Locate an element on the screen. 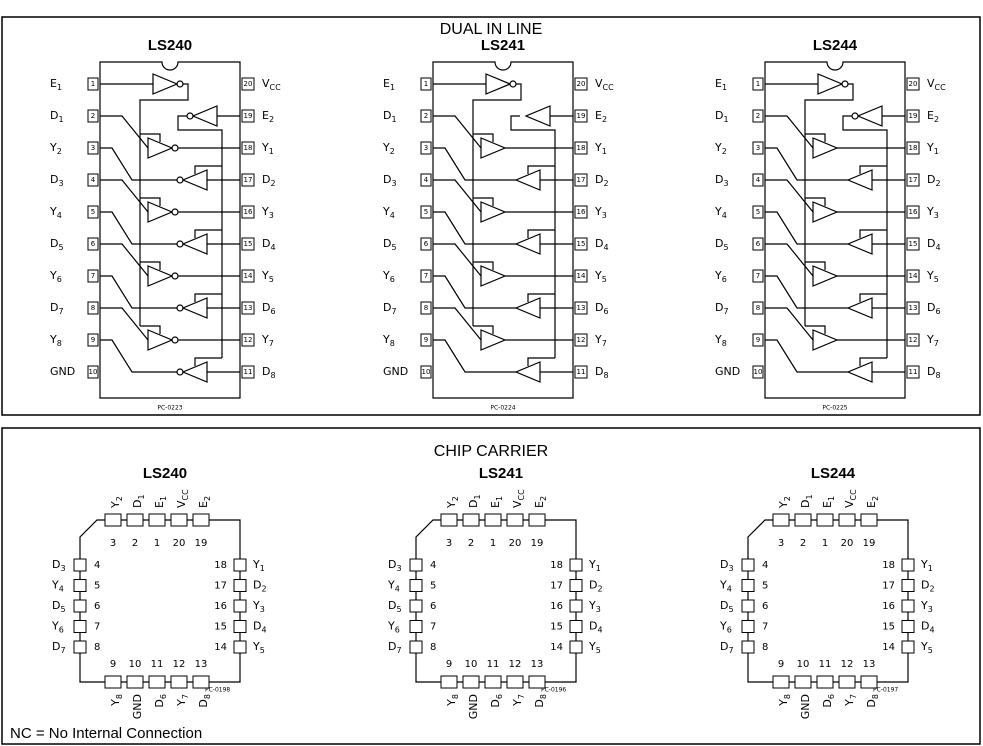 The width and height of the screenshot is (983, 746). pin-number: 5 is located at coordinates (758, 212).